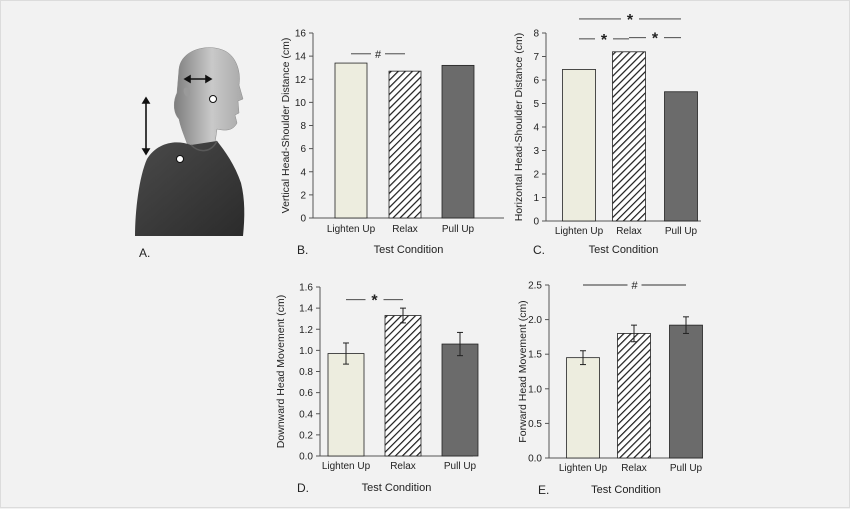  Describe the element at coordinates (306, 372) in the screenshot. I see `y-tick-label: 0.8` at that location.